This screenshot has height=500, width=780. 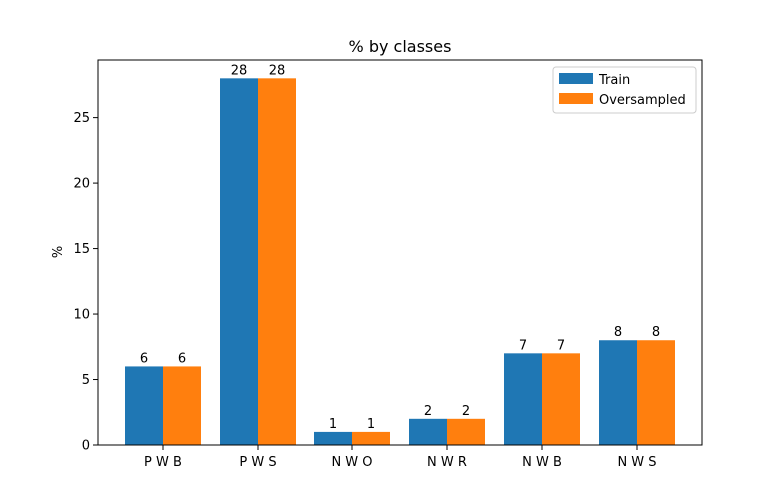 What do you see at coordinates (81, 315) in the screenshot?
I see `y-tick-label: 10` at bounding box center [81, 315].